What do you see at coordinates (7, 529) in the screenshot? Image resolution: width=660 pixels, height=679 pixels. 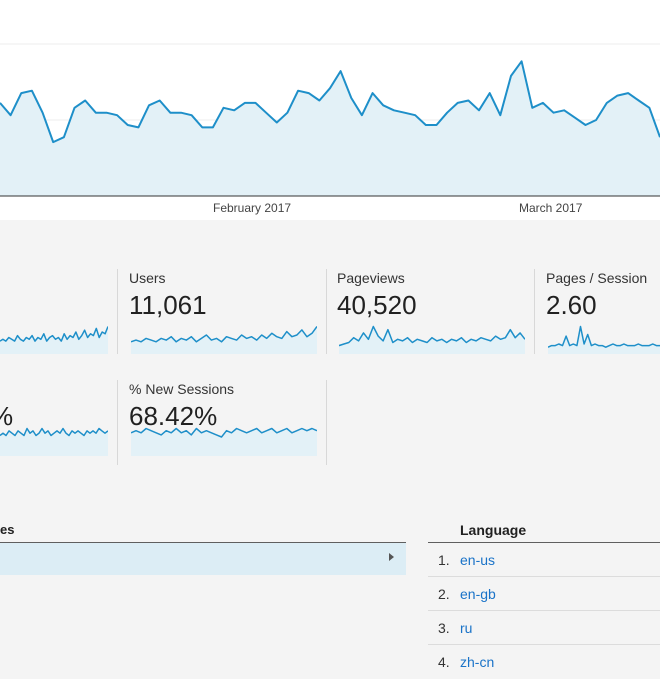 I see `dimension-table-header: es` at bounding box center [7, 529].